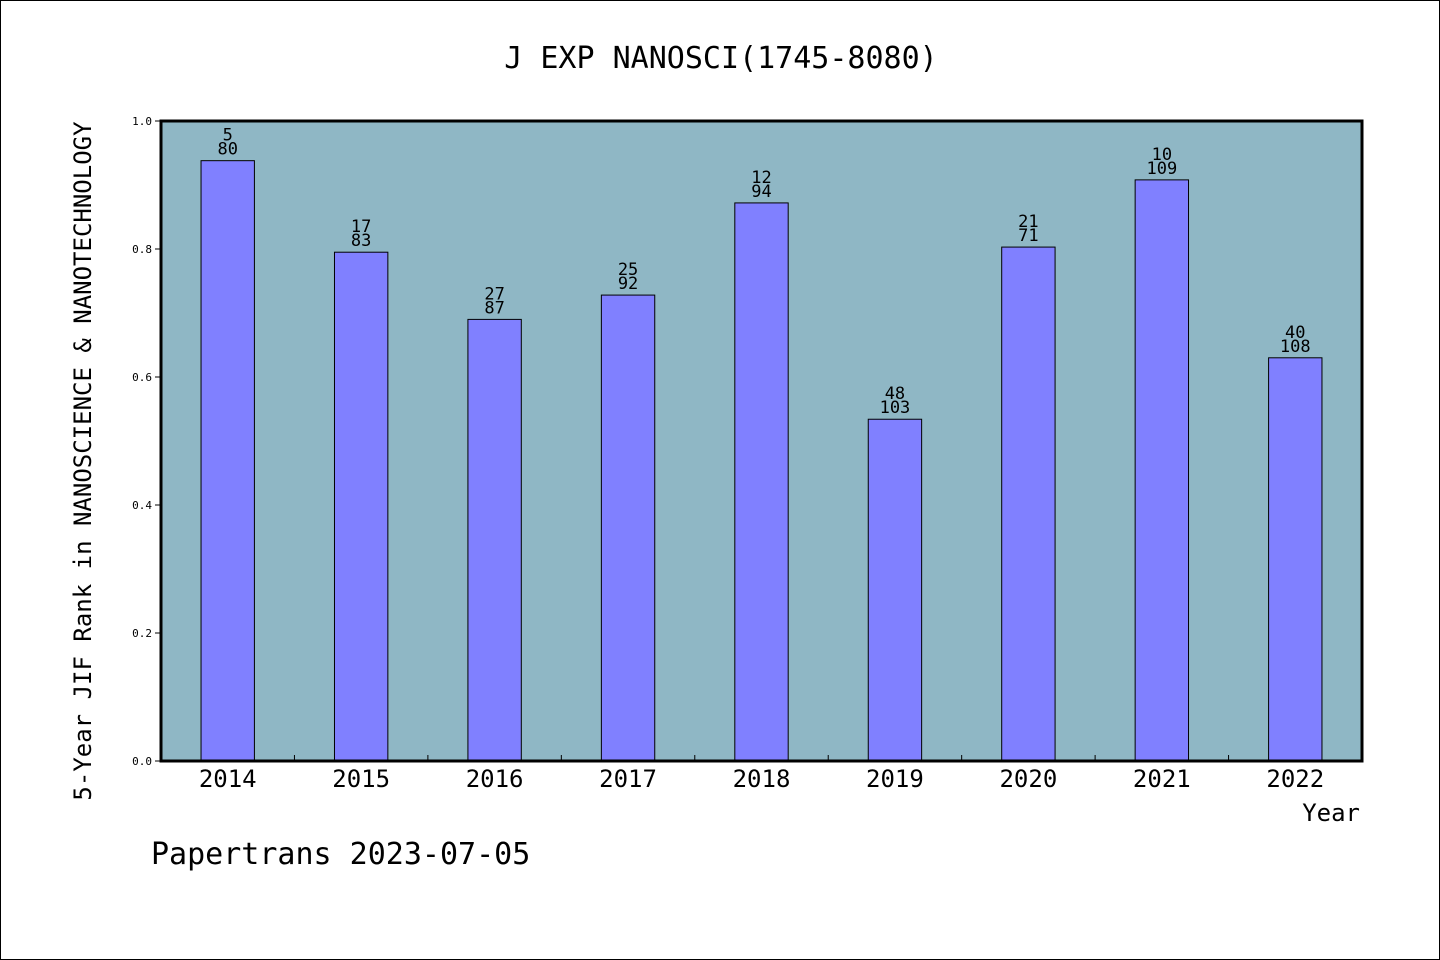 The width and height of the screenshot is (1440, 960). Describe the element at coordinates (1295, 347) in the screenshot. I see `bar-total-label: 108` at that location.